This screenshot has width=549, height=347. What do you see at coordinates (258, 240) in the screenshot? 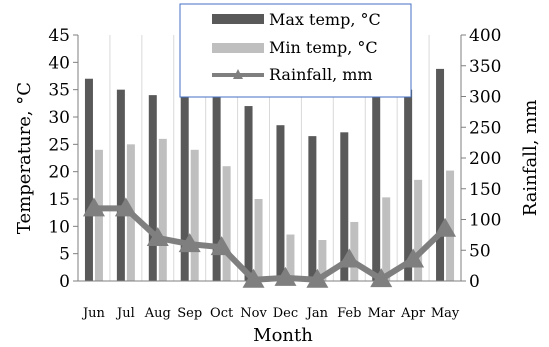
I see `bar-min-temp-nov` at bounding box center [258, 240].